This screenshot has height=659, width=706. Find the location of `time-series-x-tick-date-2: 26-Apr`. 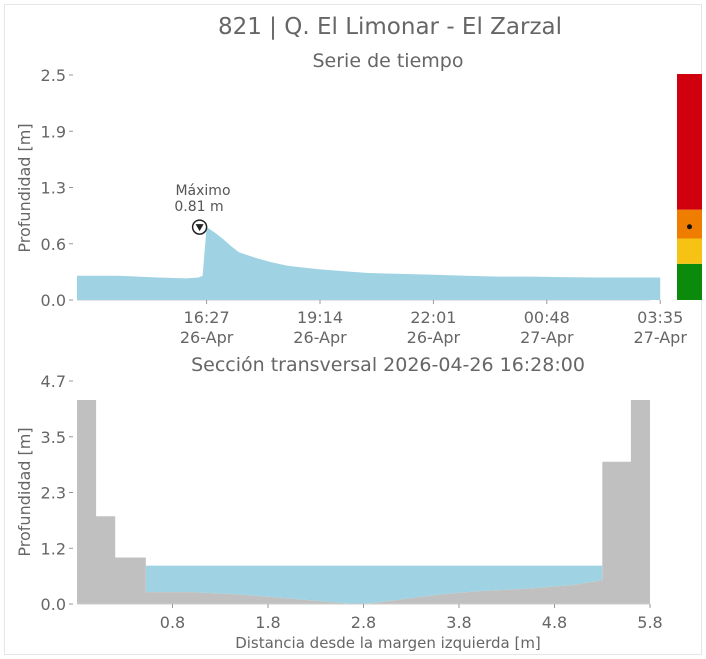

time-series-x-tick-date-2: 26-Apr is located at coordinates (434, 337).